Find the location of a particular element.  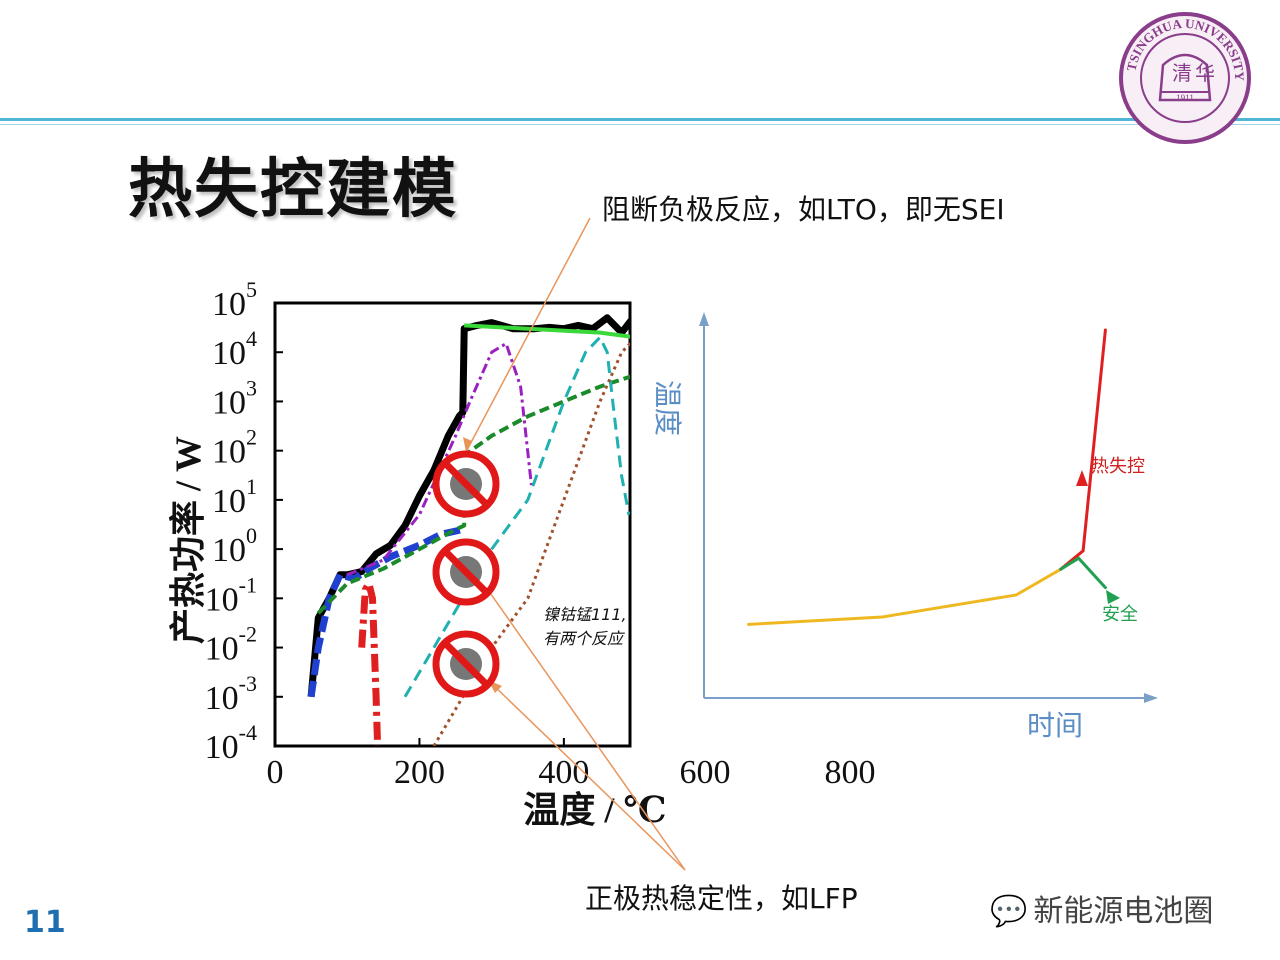

y-tick-label: 10⁻³ is located at coordinates (231, 694).